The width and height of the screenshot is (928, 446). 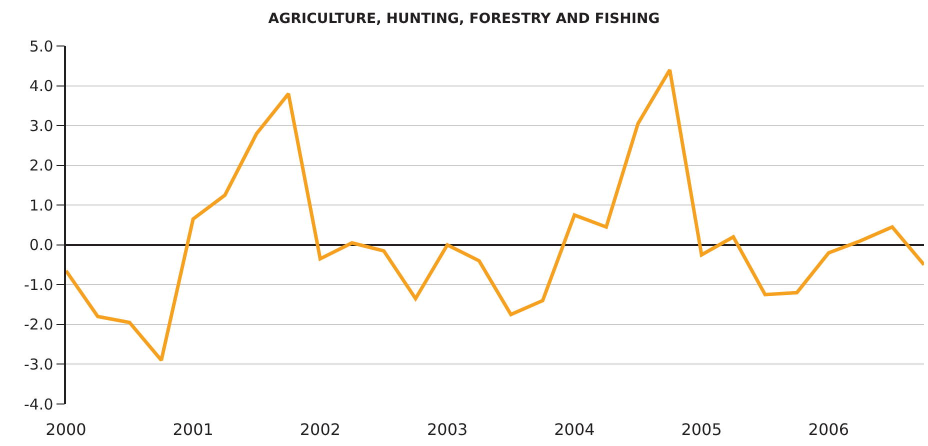 I want to click on y-tick-label: 2.0, so click(x=41, y=165).